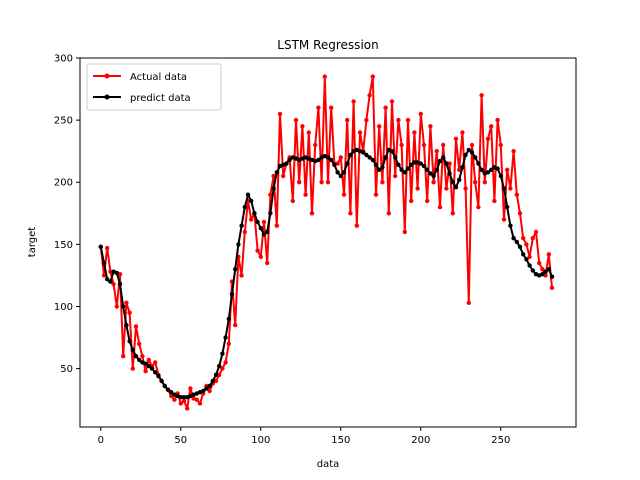 This screenshot has height=480, width=640. Describe the element at coordinates (63, 307) in the screenshot. I see `y-tick-label: 100` at that location.